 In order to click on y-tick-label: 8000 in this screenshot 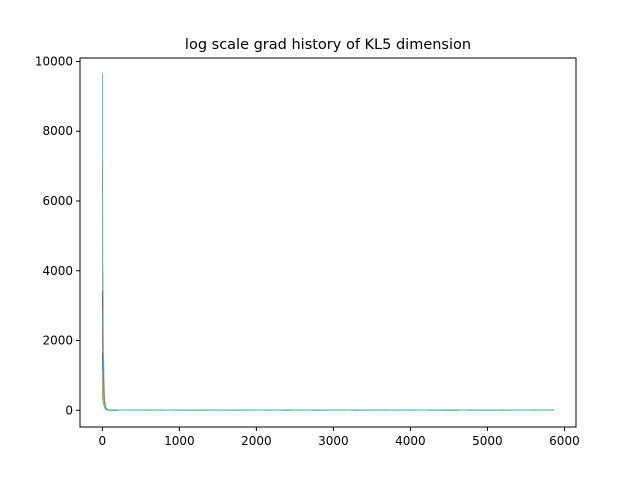, I will do `click(57, 131)`.